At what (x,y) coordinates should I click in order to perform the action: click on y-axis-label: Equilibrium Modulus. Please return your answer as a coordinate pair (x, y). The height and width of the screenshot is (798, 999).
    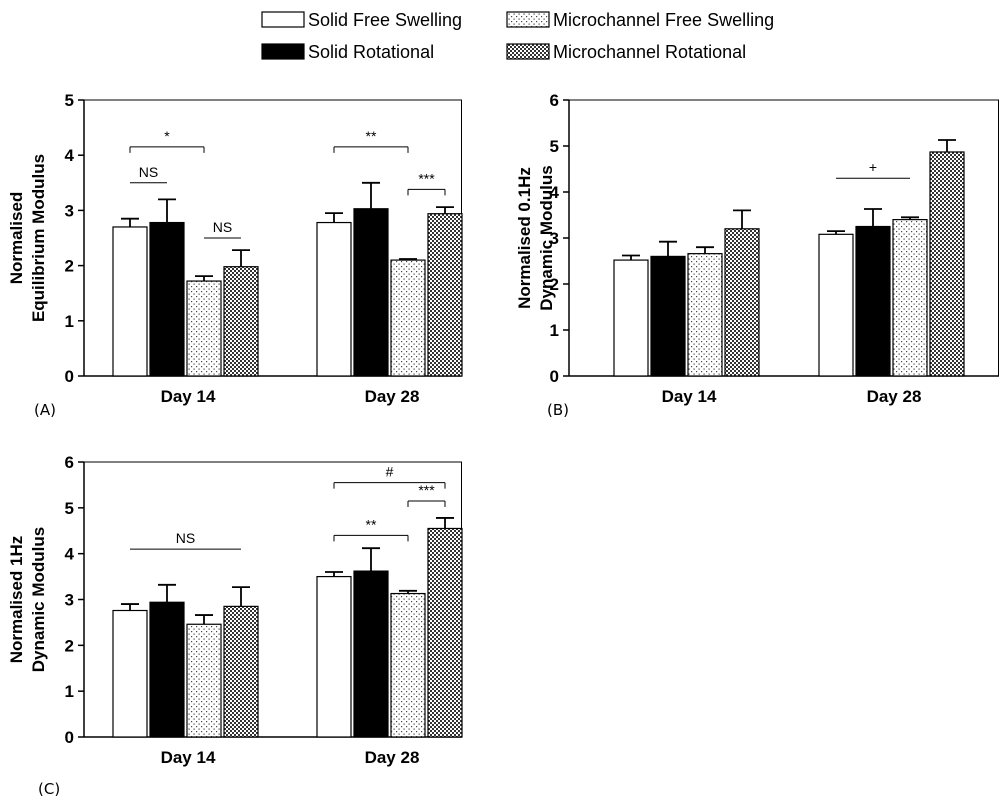
    Looking at the image, I should click on (38, 238).